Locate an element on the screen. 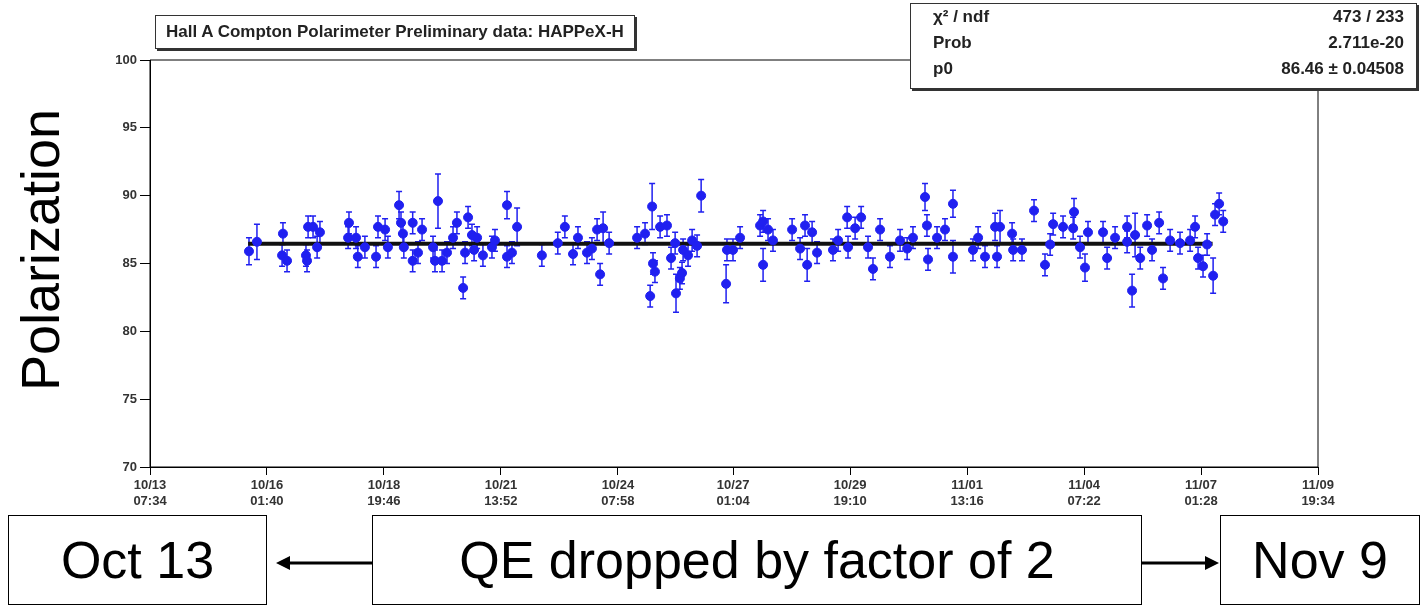 This screenshot has width=1428, height=611. x-tick-label: 10/21 13:52 is located at coordinates (501, 492).